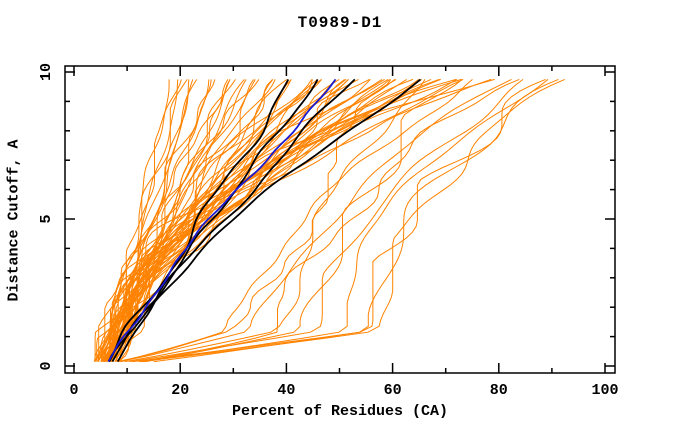 This screenshot has height=440, width=680. Describe the element at coordinates (499, 390) in the screenshot. I see `x-tick-label: 80` at that location.